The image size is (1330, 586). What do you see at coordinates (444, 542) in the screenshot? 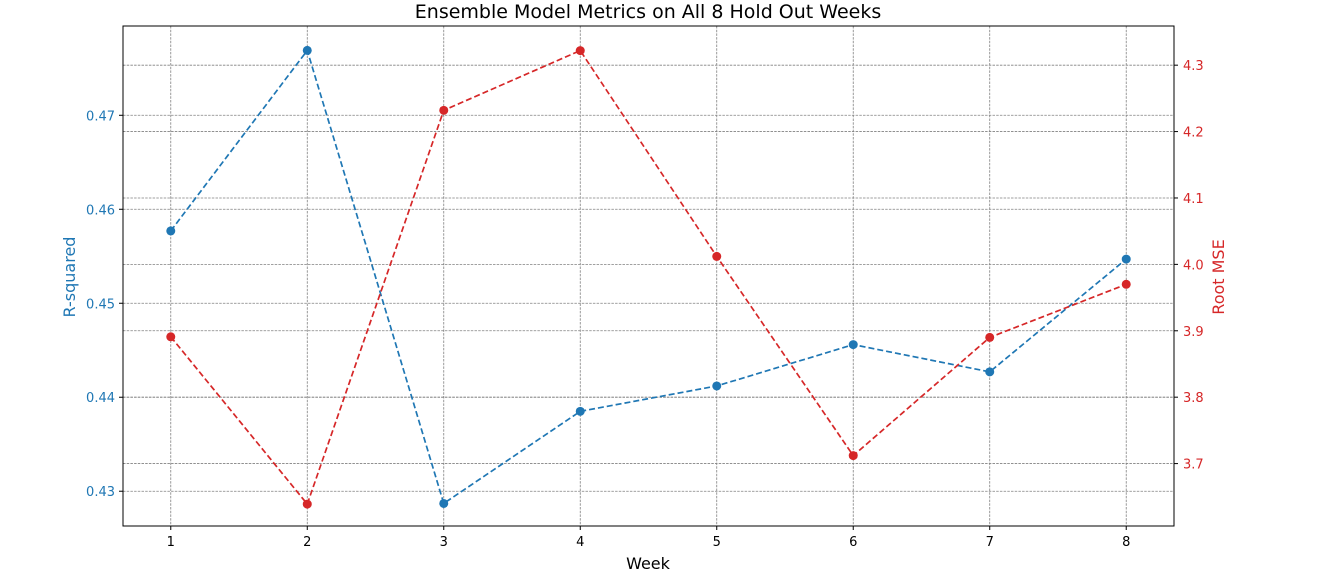
I see `x-tick-label: 3` at bounding box center [444, 542].